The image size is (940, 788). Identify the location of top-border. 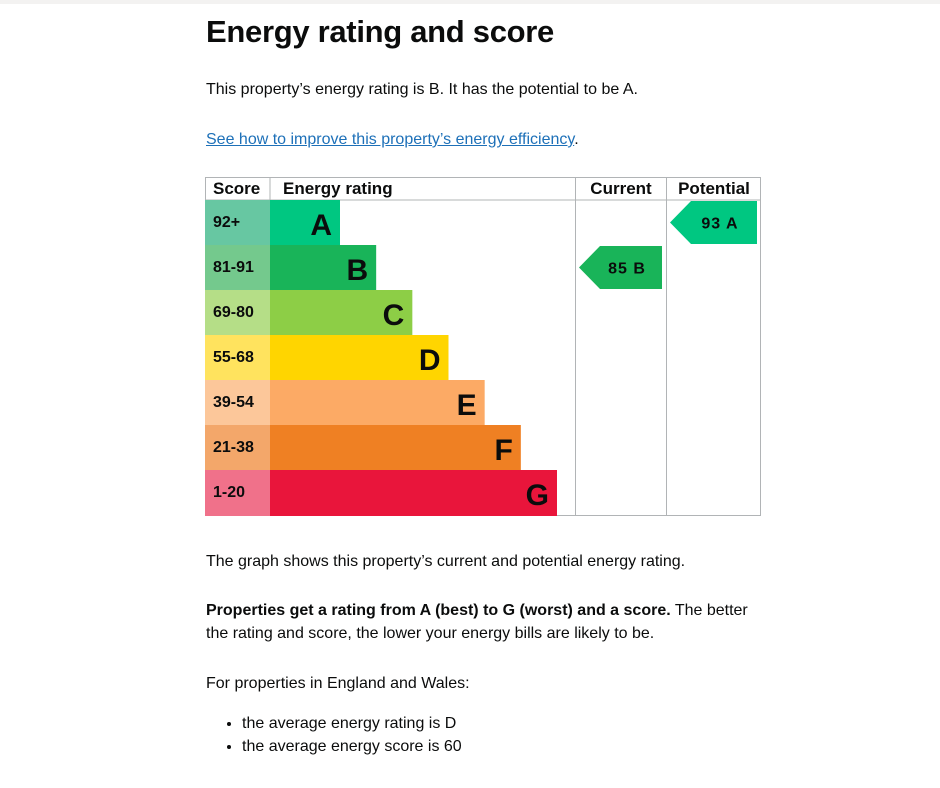
(470, 2).